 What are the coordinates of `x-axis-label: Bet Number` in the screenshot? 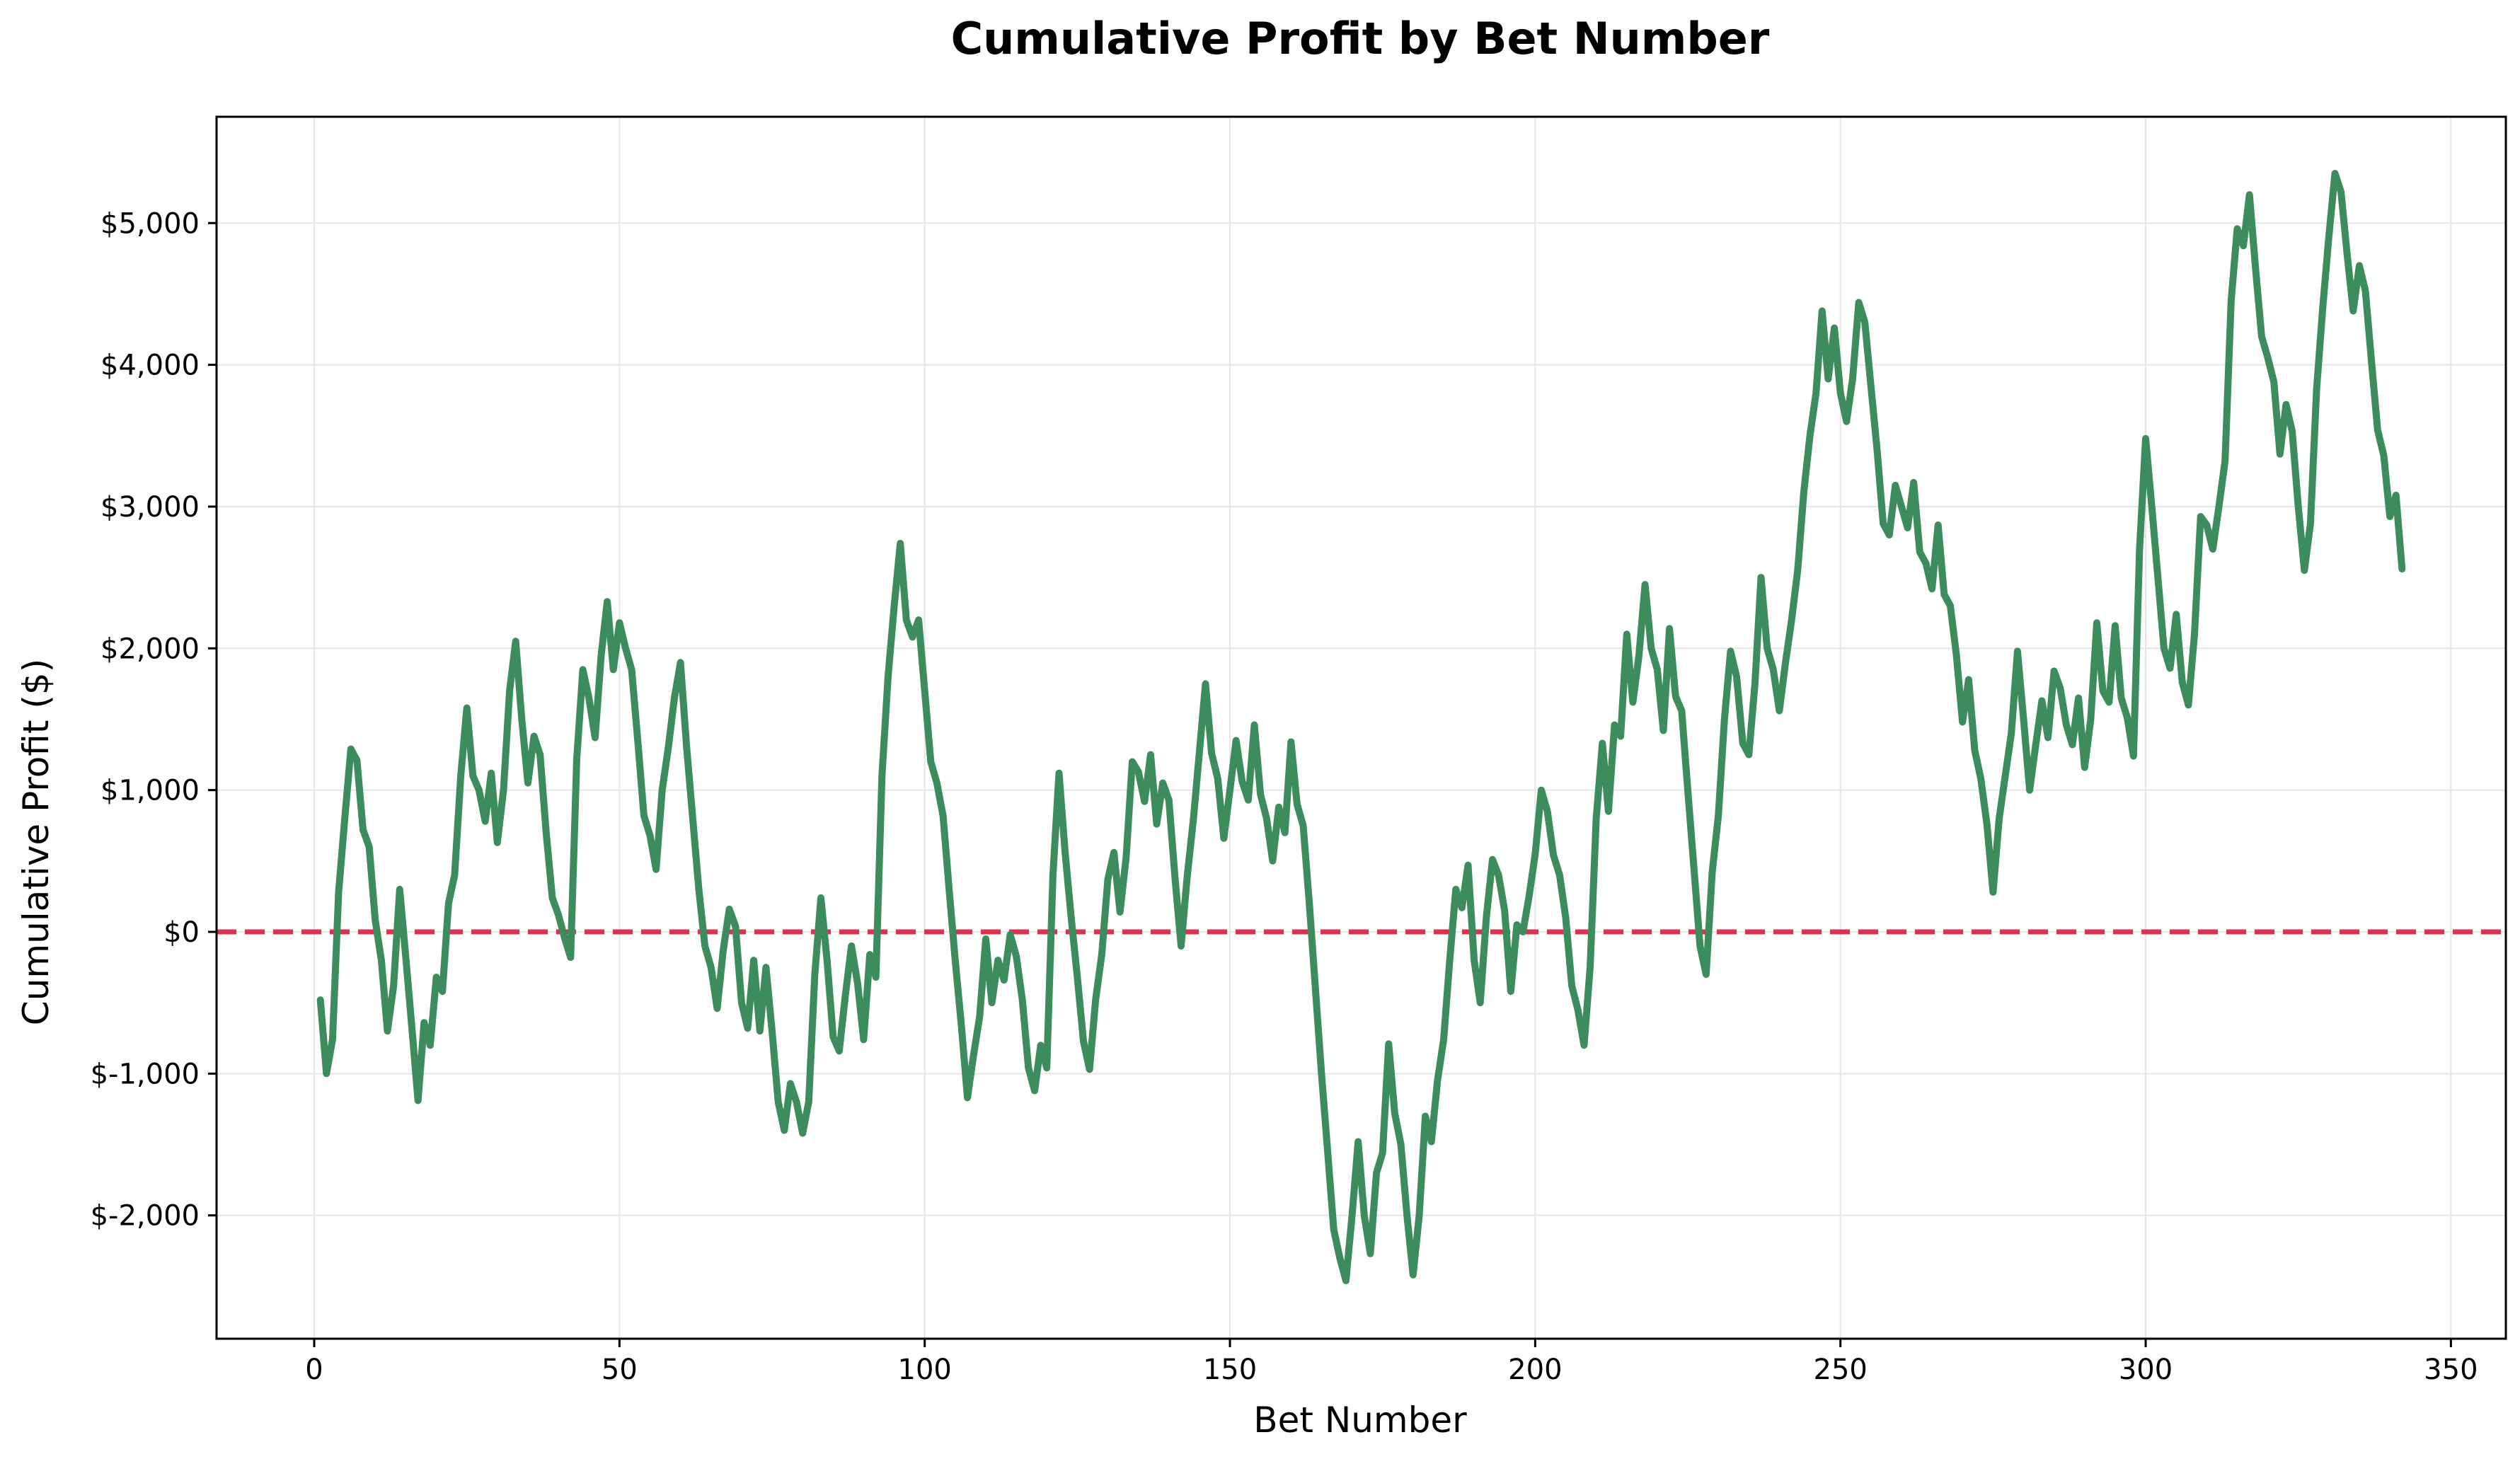 It's located at (1360, 1420).